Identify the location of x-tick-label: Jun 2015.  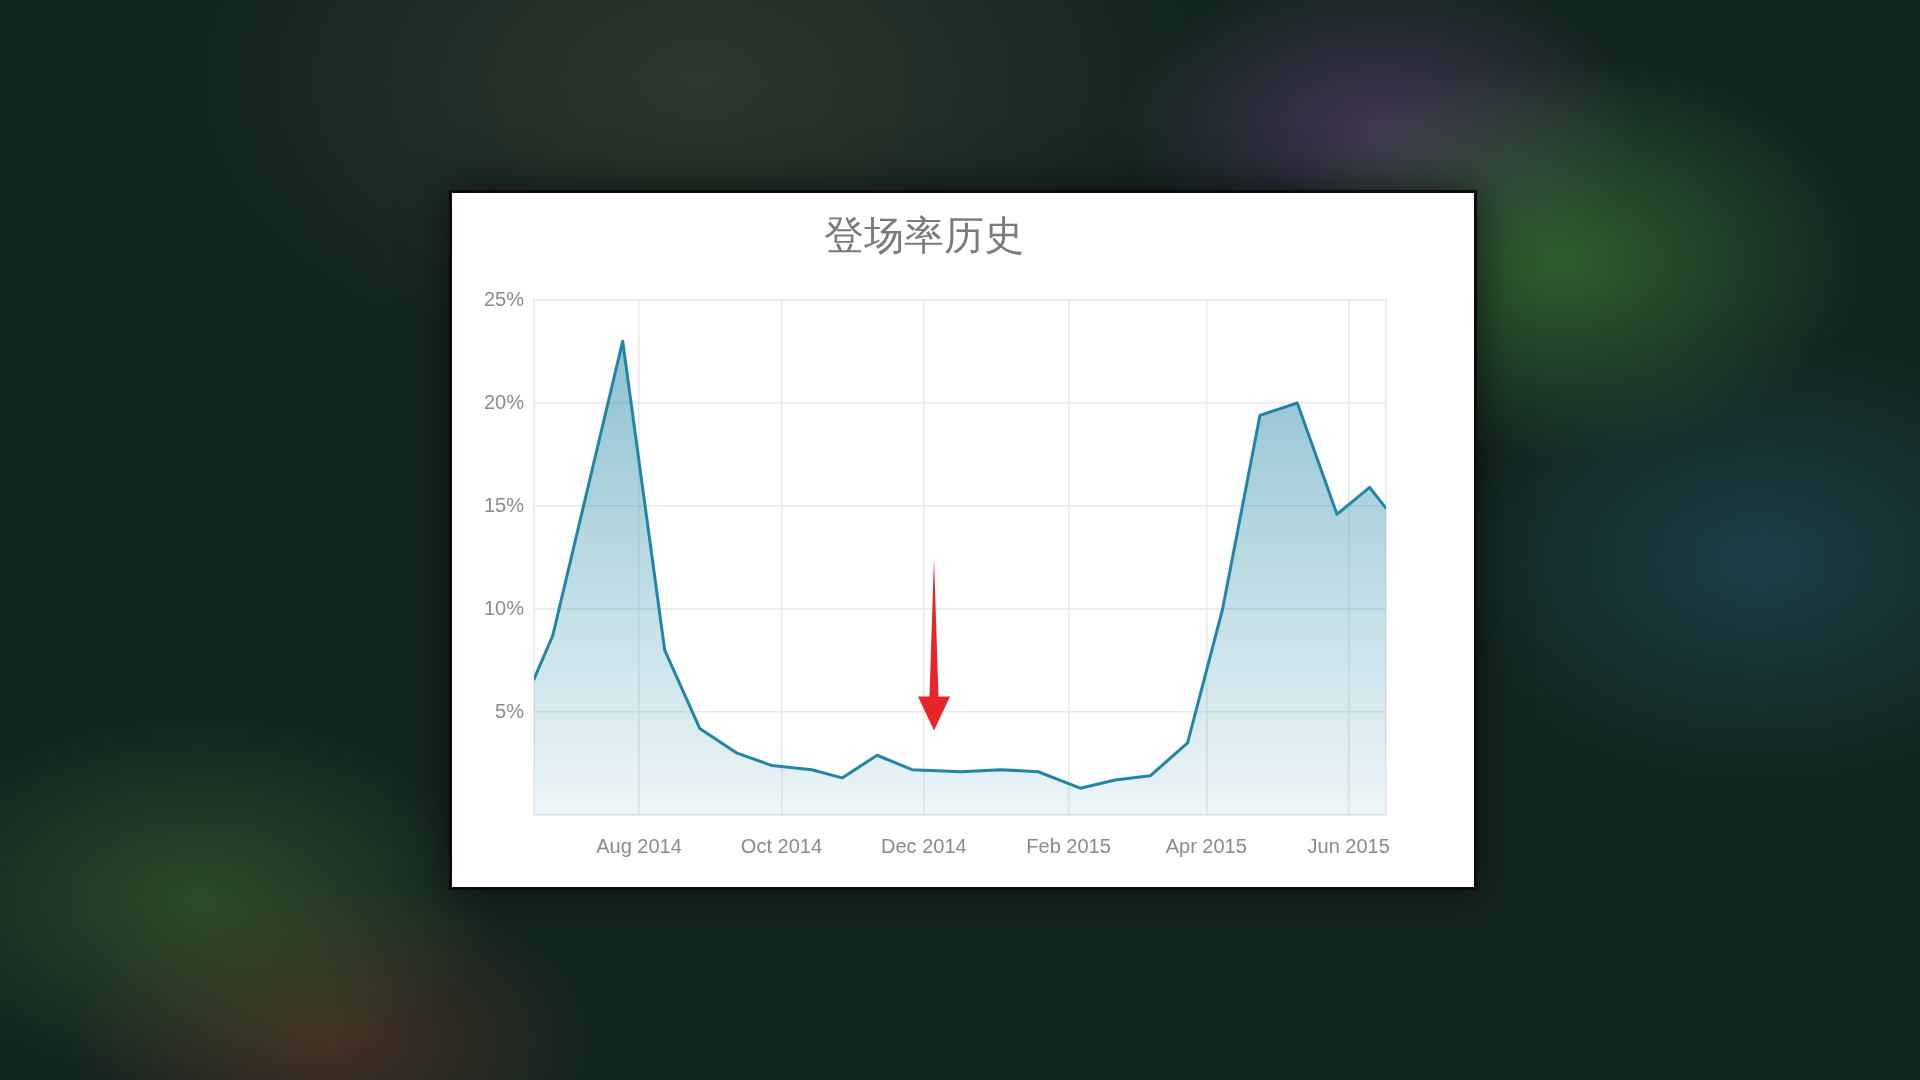
(1348, 845).